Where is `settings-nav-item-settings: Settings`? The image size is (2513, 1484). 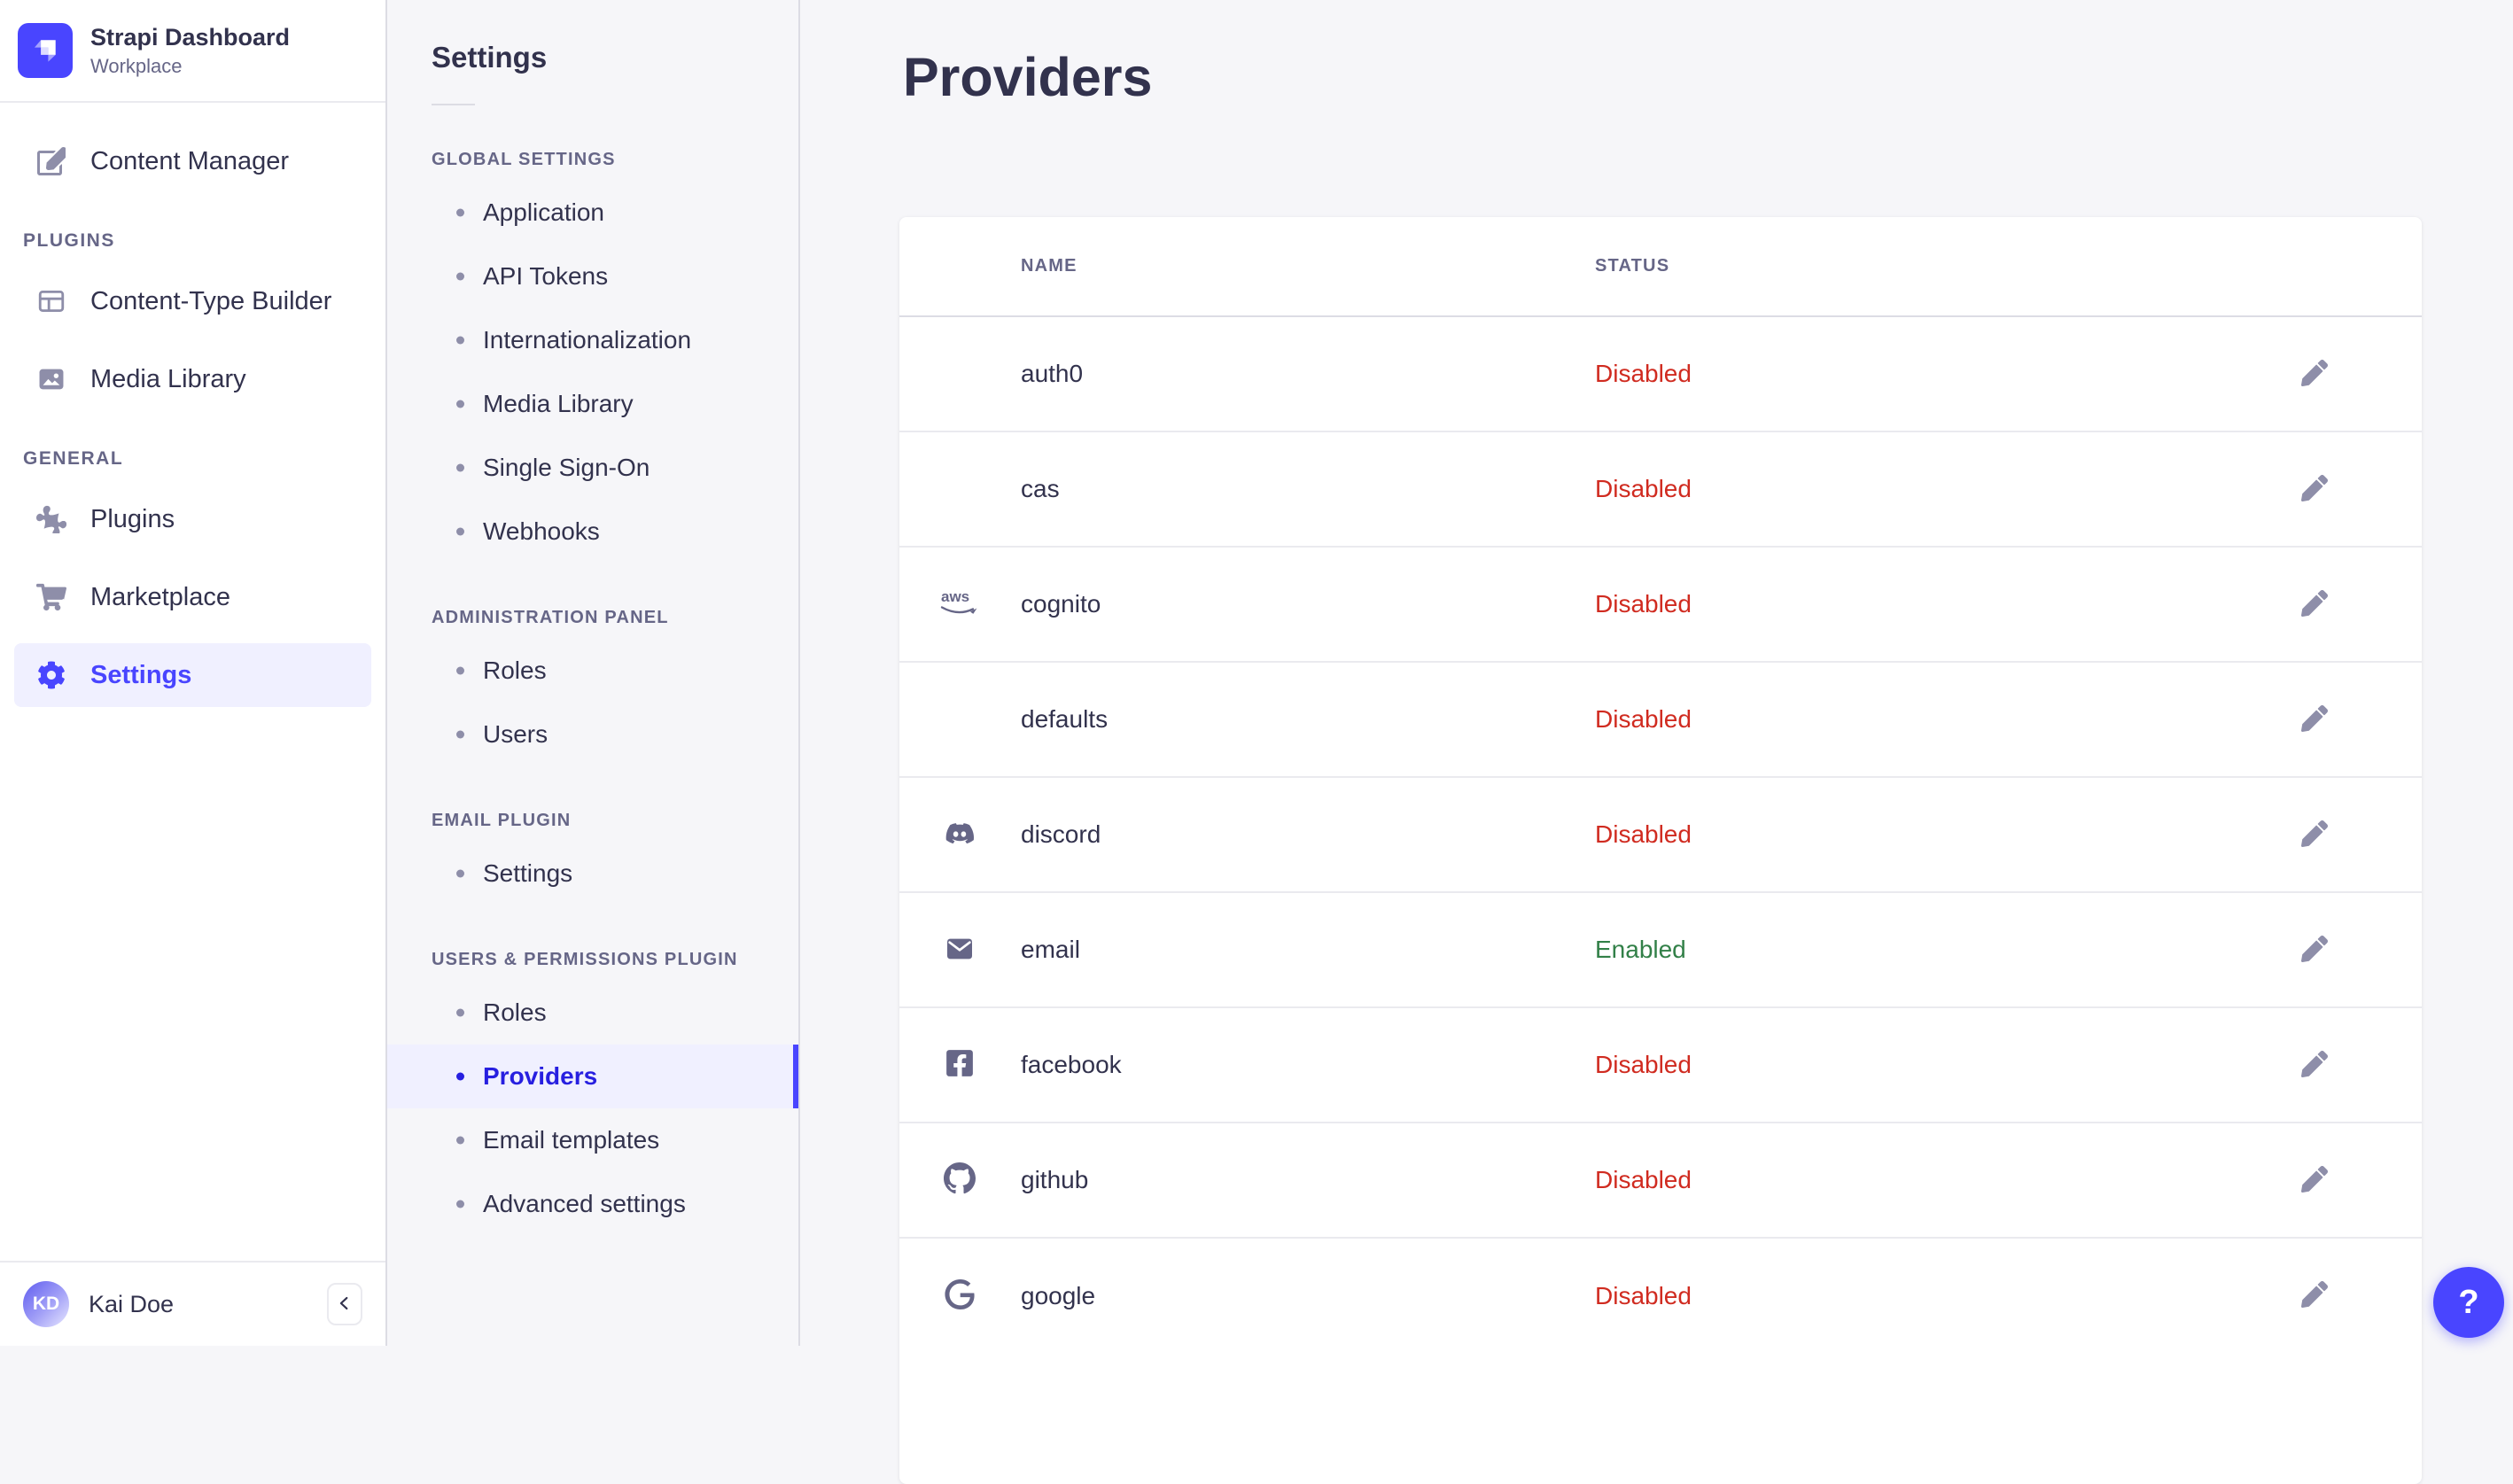
settings-nav-item-settings: Settings is located at coordinates (592, 873).